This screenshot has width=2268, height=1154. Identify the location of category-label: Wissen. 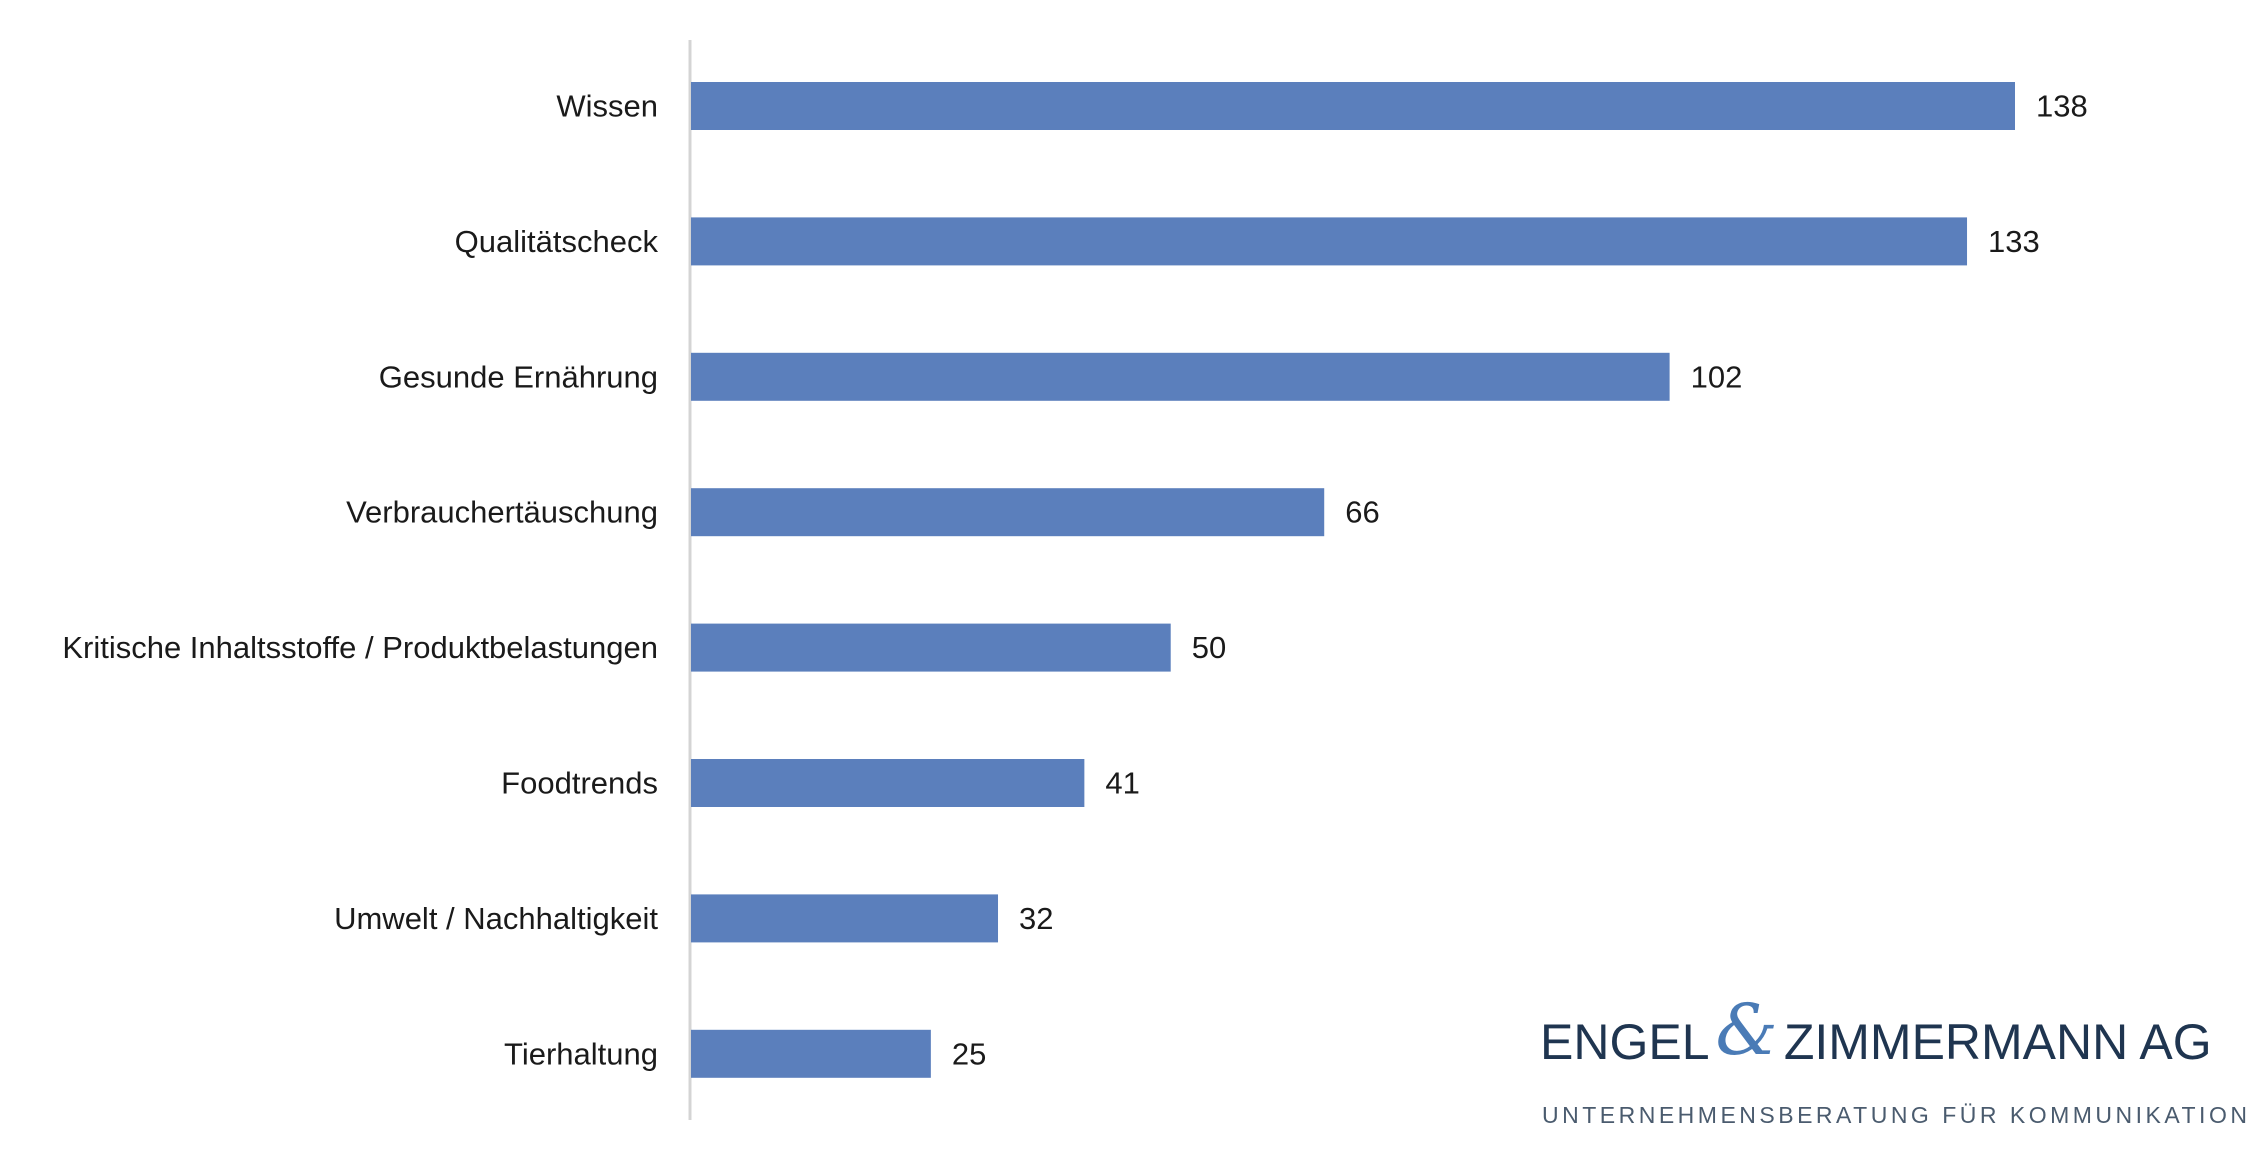
(607, 106).